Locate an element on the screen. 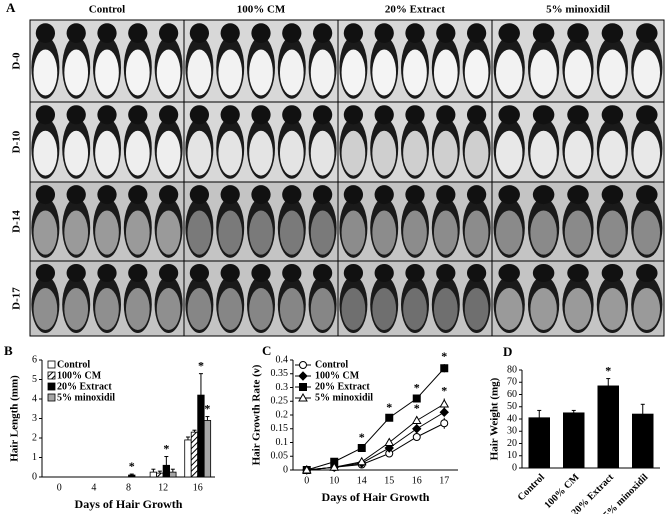  row-label: D-10 is located at coordinates (17, 141).